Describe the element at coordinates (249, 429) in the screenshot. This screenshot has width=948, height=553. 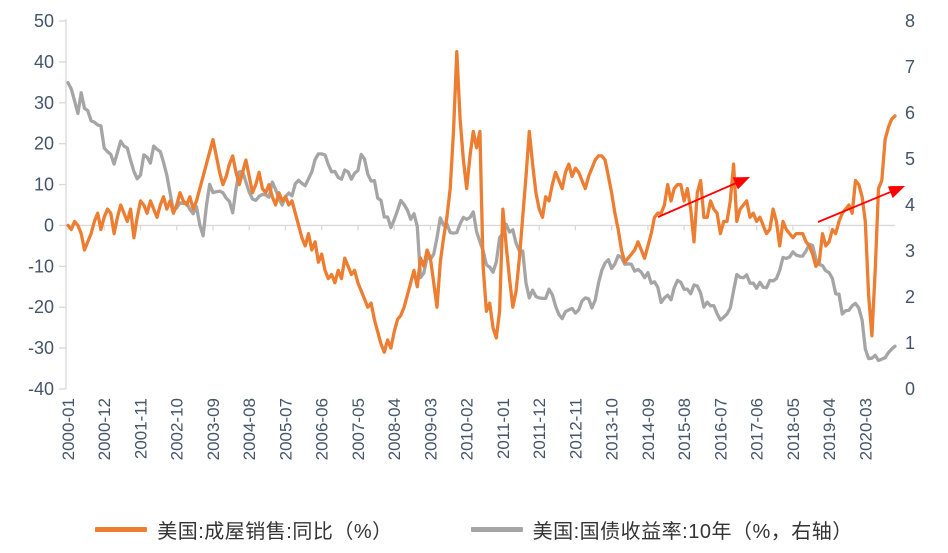
I see `x-axis-tick-label: 2004-08` at that location.